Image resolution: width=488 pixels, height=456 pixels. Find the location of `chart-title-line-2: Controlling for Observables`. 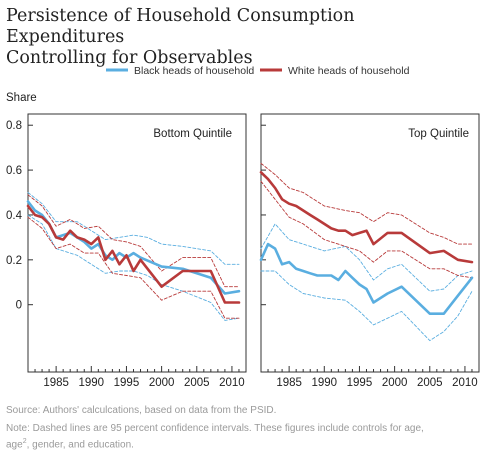

chart-title-line-2: Controlling for Observables is located at coordinates (129, 58).